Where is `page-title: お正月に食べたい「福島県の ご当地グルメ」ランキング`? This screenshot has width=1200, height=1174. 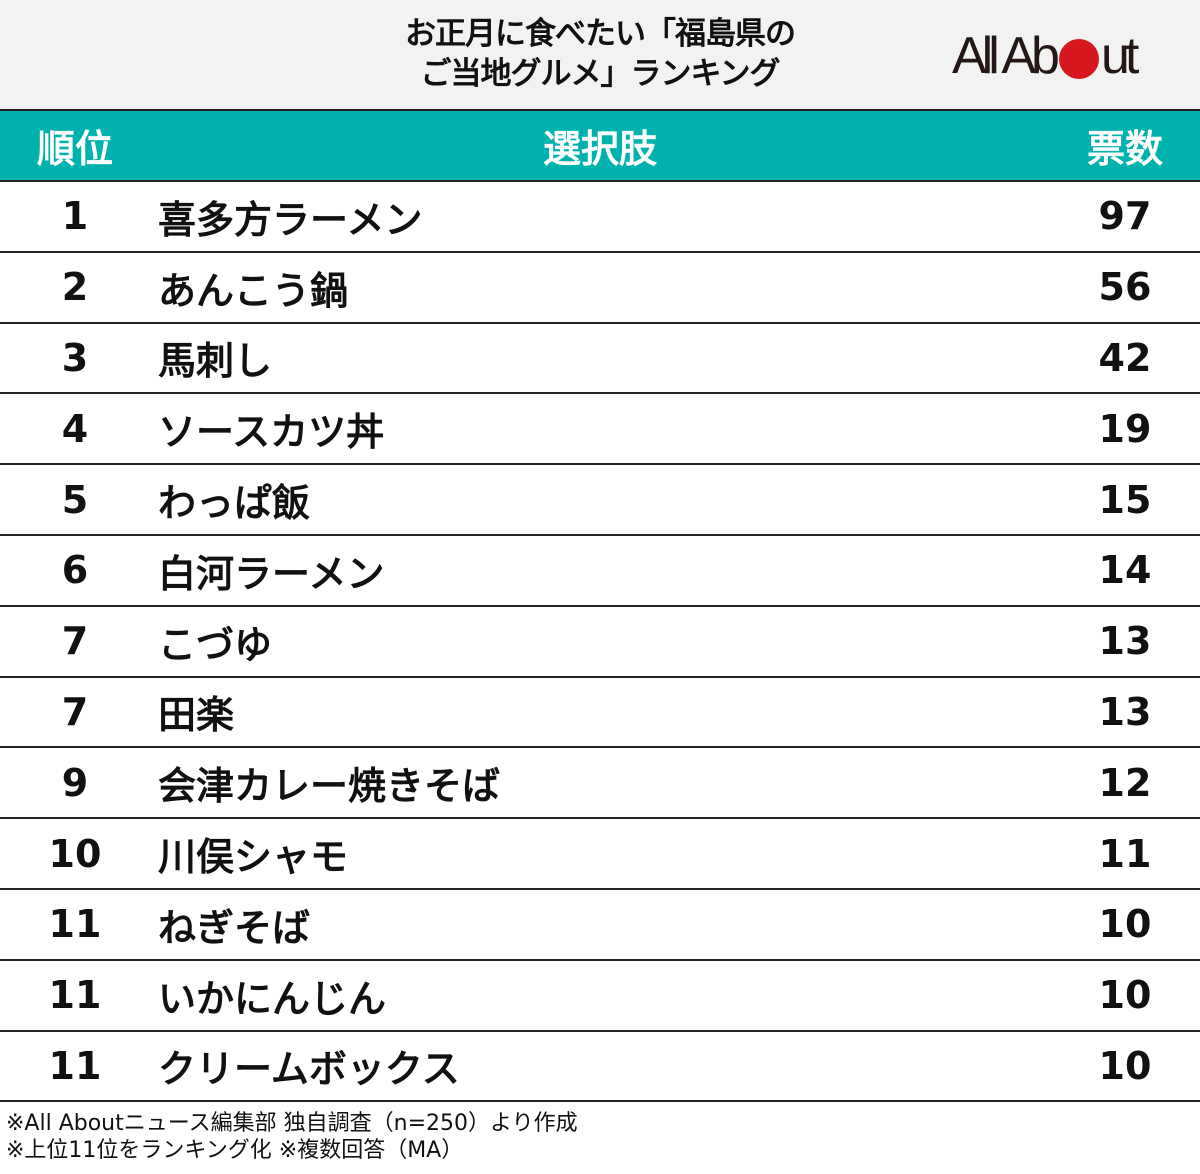 page-title: お正月に食べたい「福島県の ご当地グルメ」ランキング is located at coordinates (600, 54).